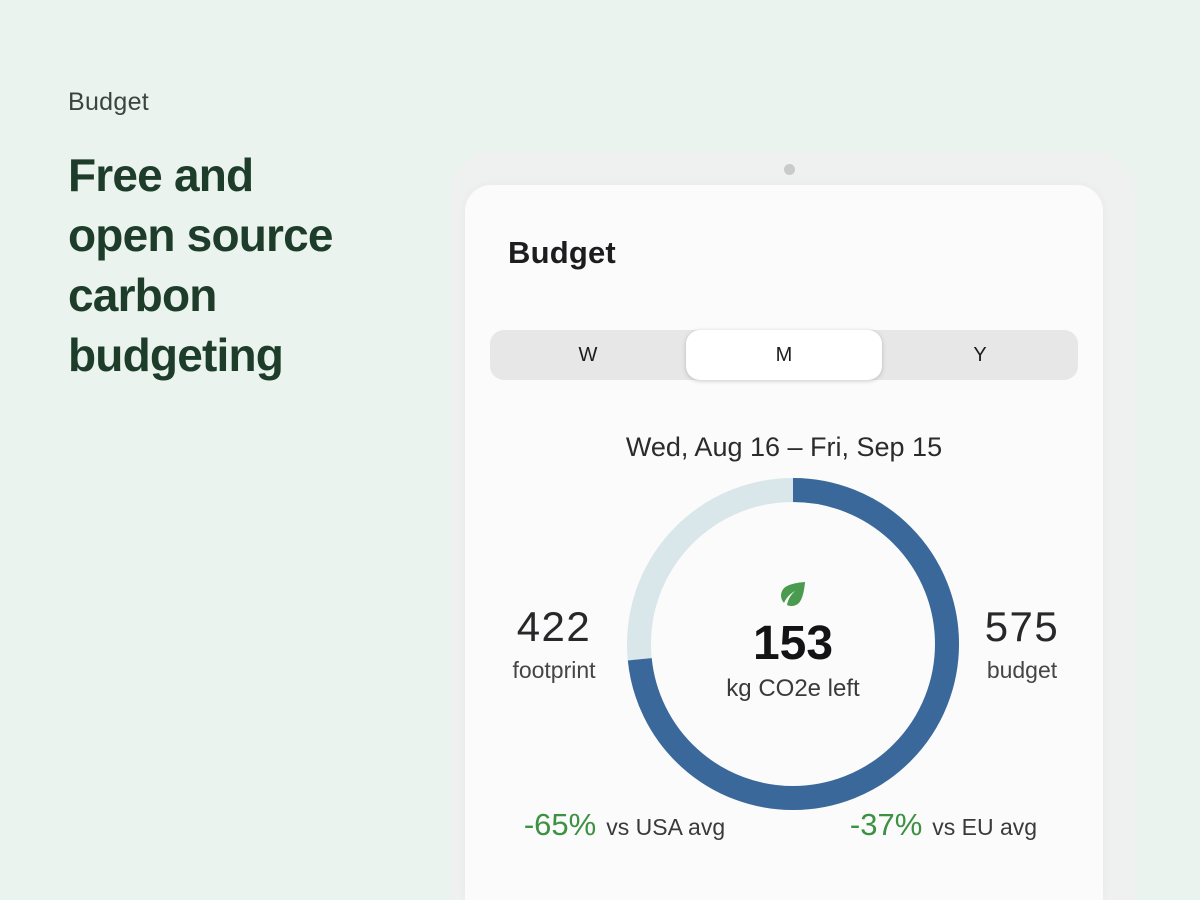 This screenshot has height=900, width=1200. I want to click on eu-comparison: -37% vs EU avg, so click(943, 825).